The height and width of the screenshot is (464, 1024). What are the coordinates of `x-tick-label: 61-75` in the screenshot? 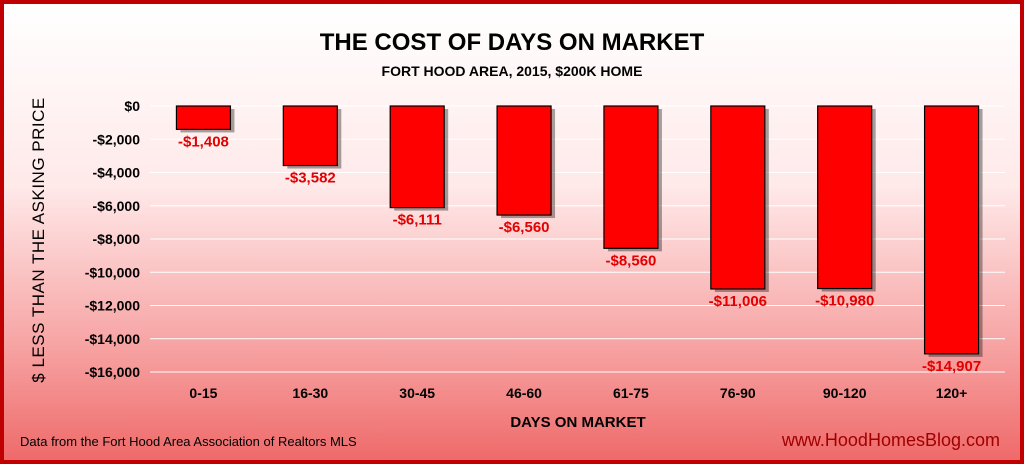 It's located at (631, 393).